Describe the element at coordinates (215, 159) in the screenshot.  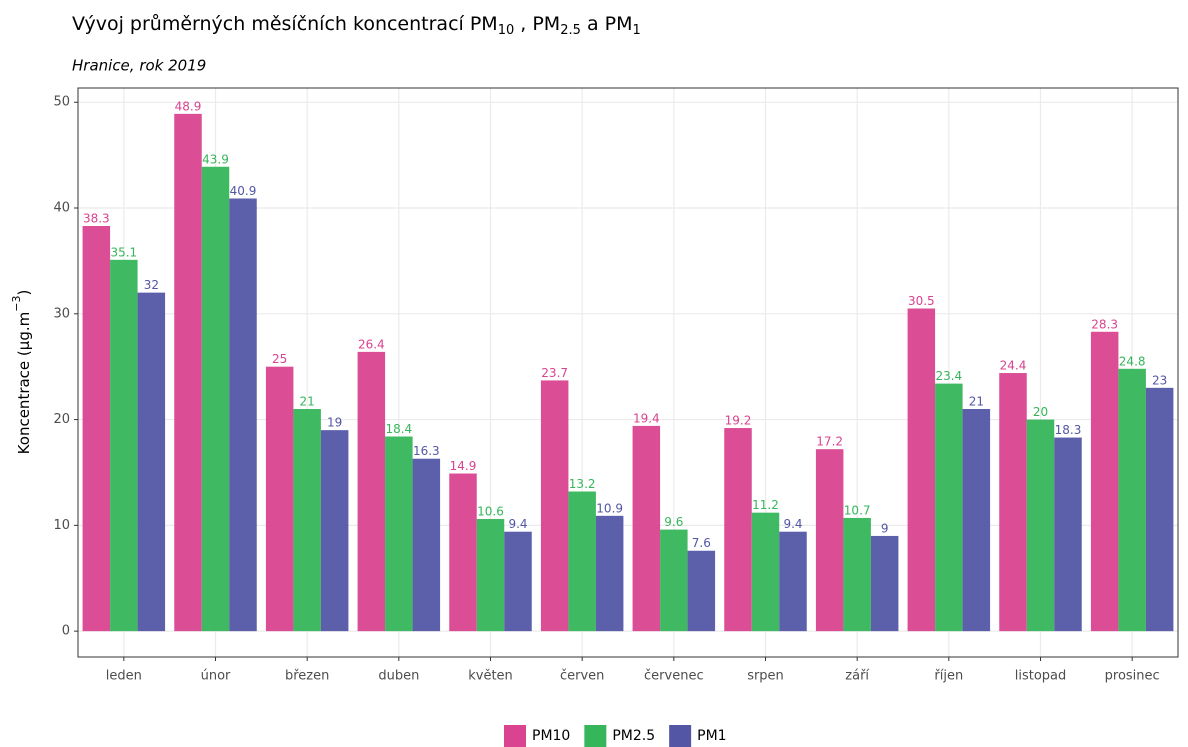
I see `value-label: 43.9` at that location.